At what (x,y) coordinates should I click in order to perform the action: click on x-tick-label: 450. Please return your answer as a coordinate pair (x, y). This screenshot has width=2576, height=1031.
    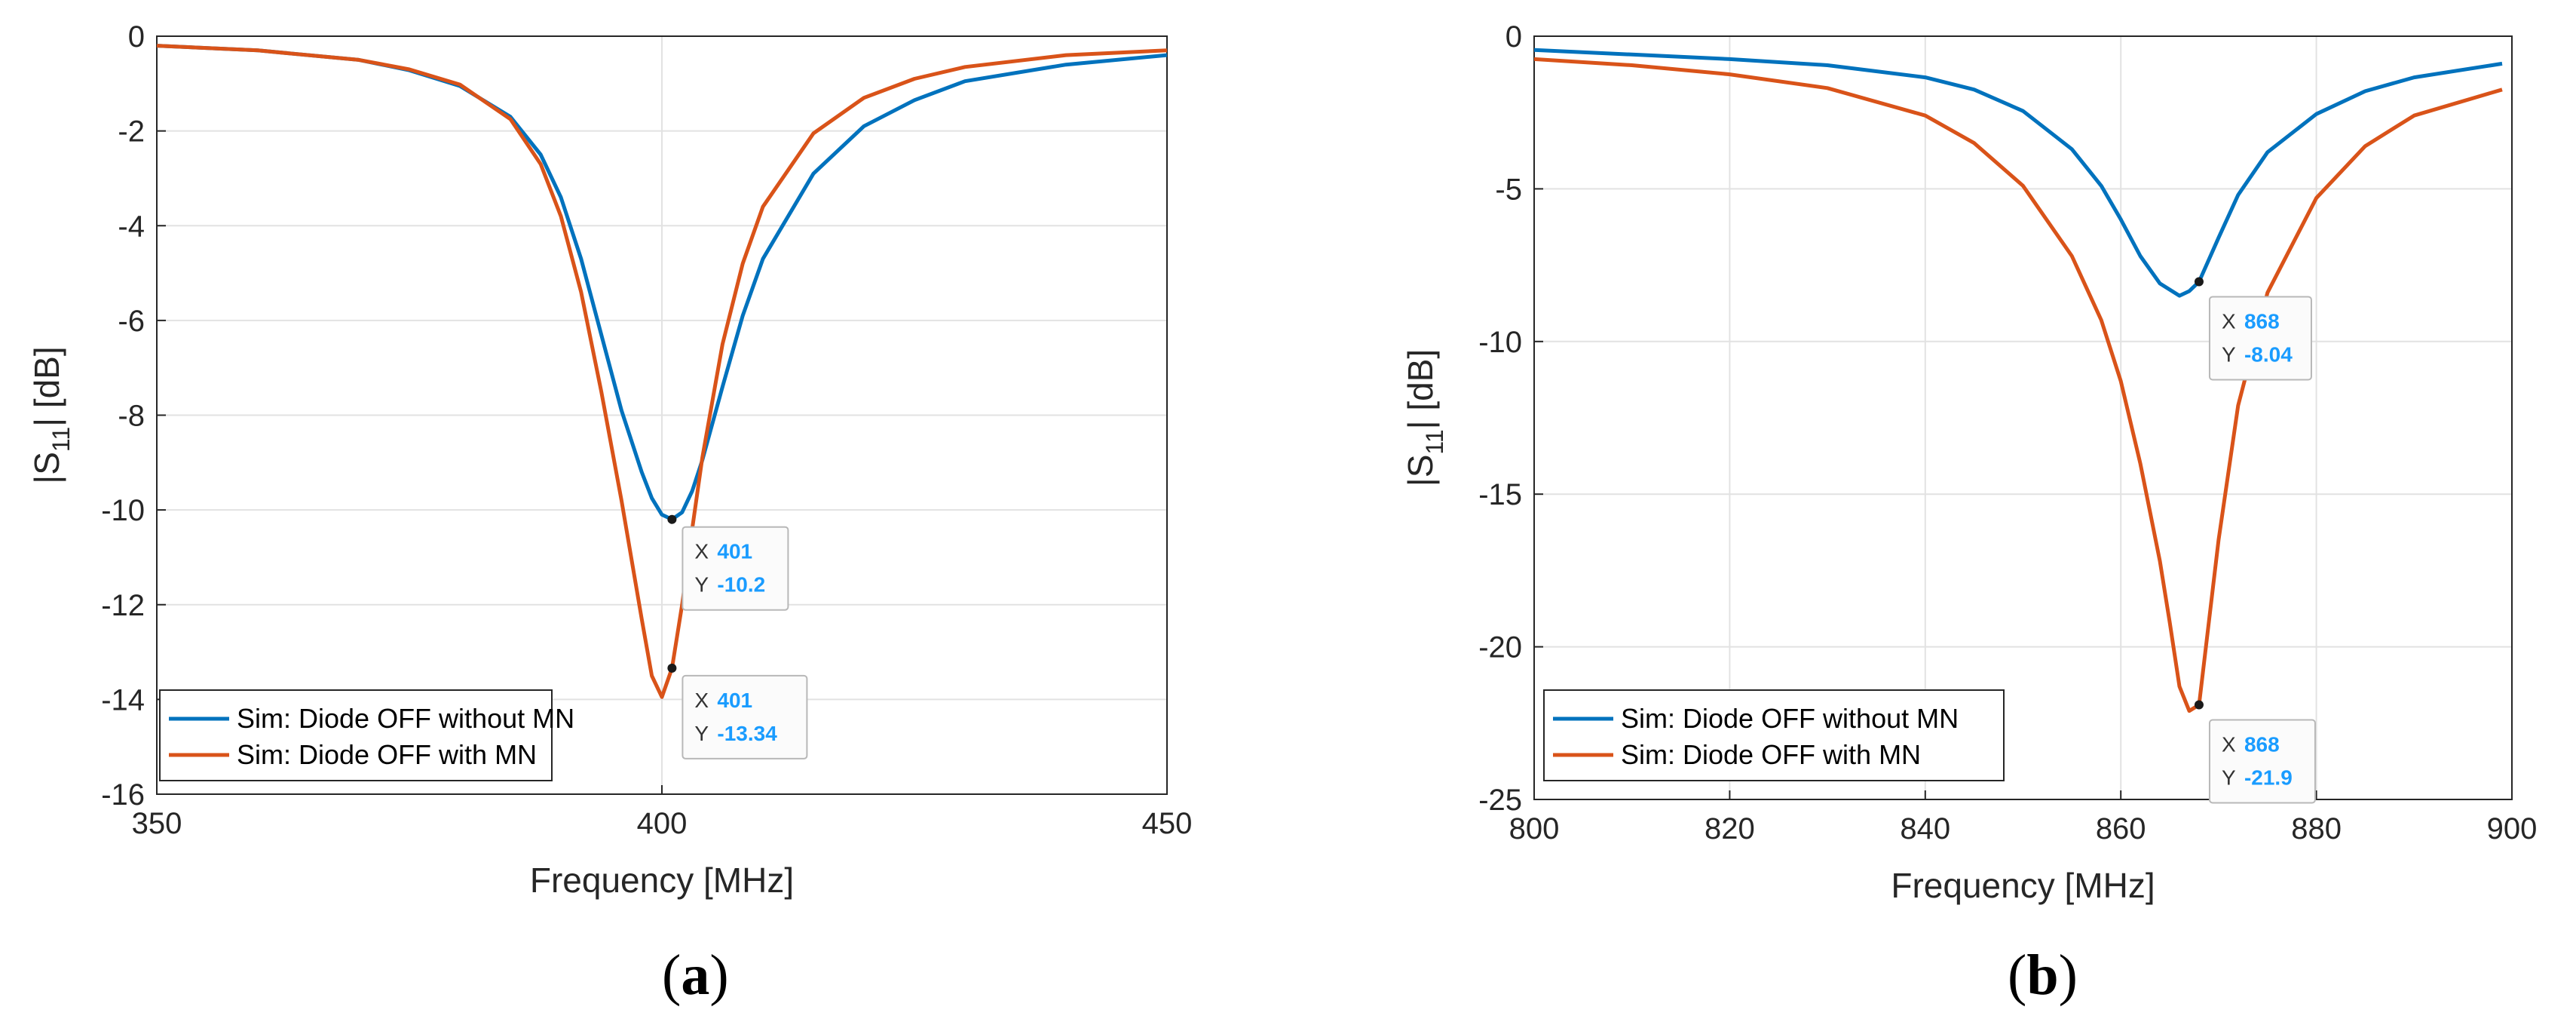
    Looking at the image, I should click on (1167, 824).